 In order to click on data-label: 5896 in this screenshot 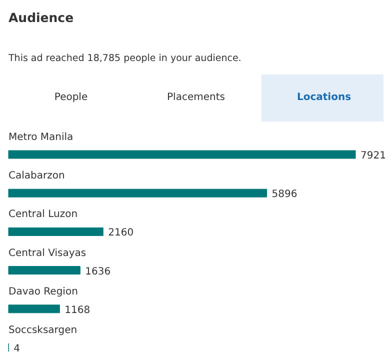, I will do `click(285, 194)`.